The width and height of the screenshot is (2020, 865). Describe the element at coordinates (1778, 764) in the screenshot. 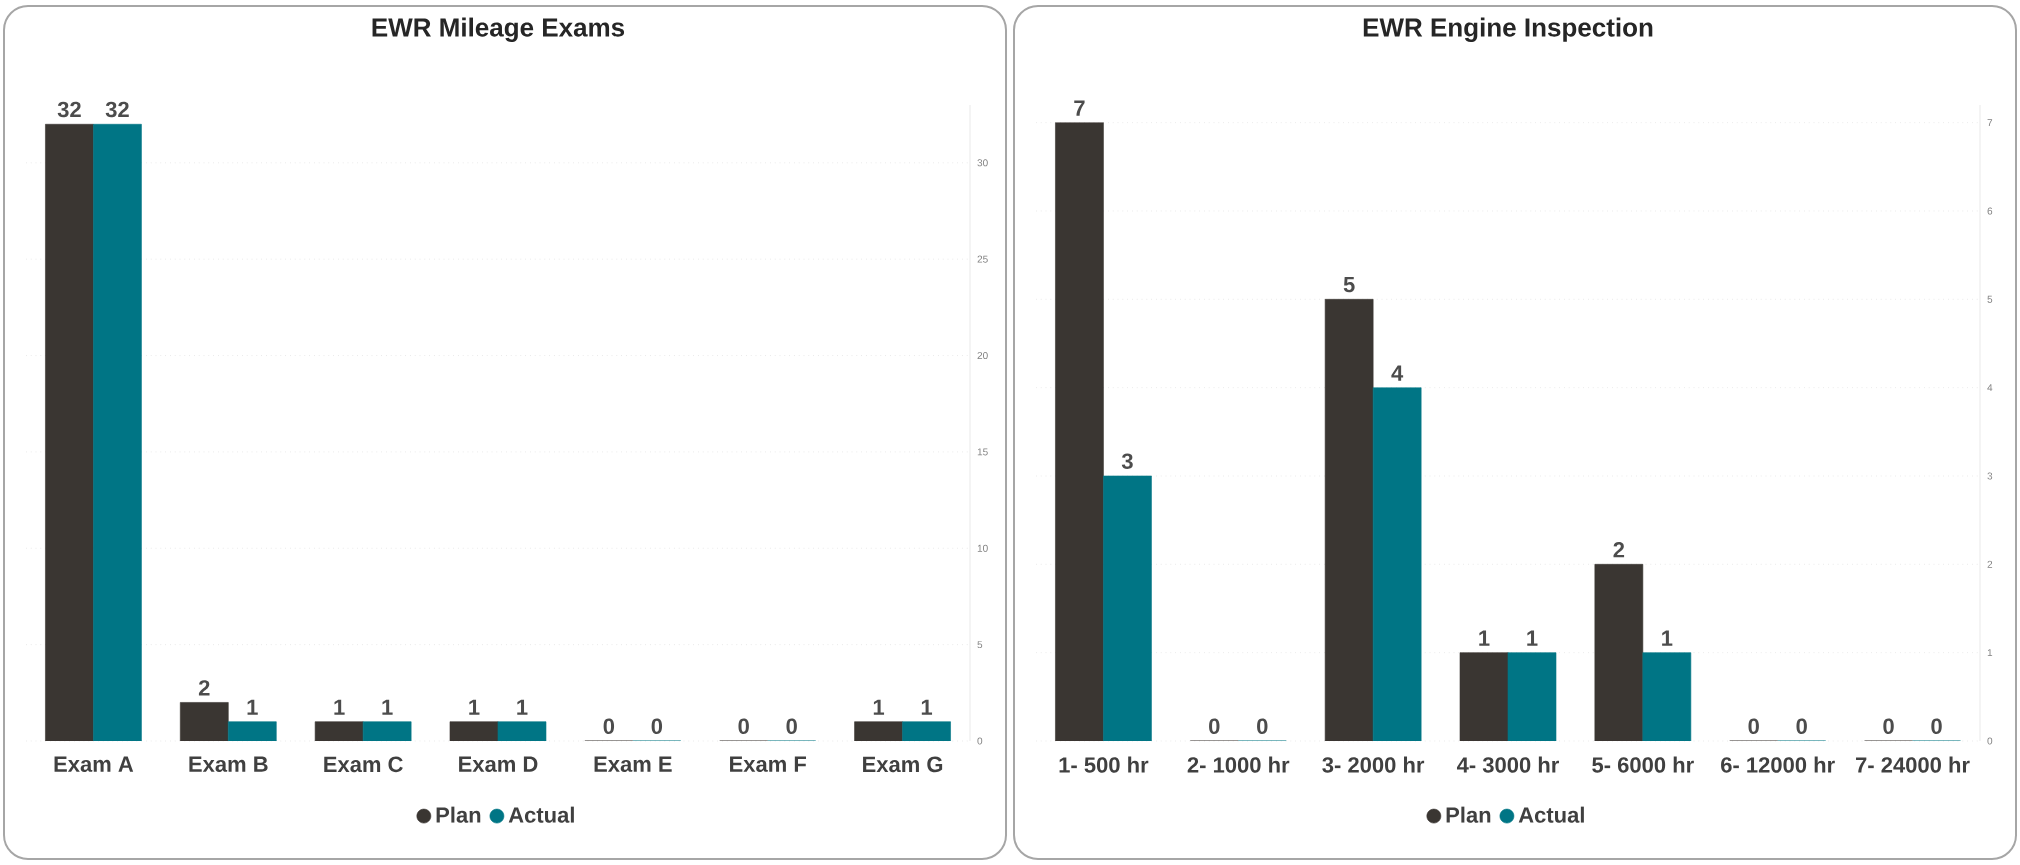

I see `x-tick-label: 6- 12000 hr` at that location.